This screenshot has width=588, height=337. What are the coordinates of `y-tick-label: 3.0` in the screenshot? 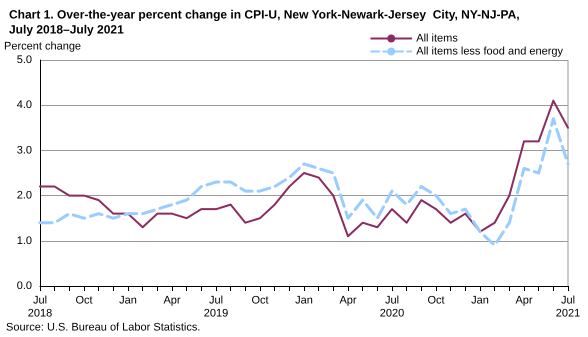 It's located at (24, 150).